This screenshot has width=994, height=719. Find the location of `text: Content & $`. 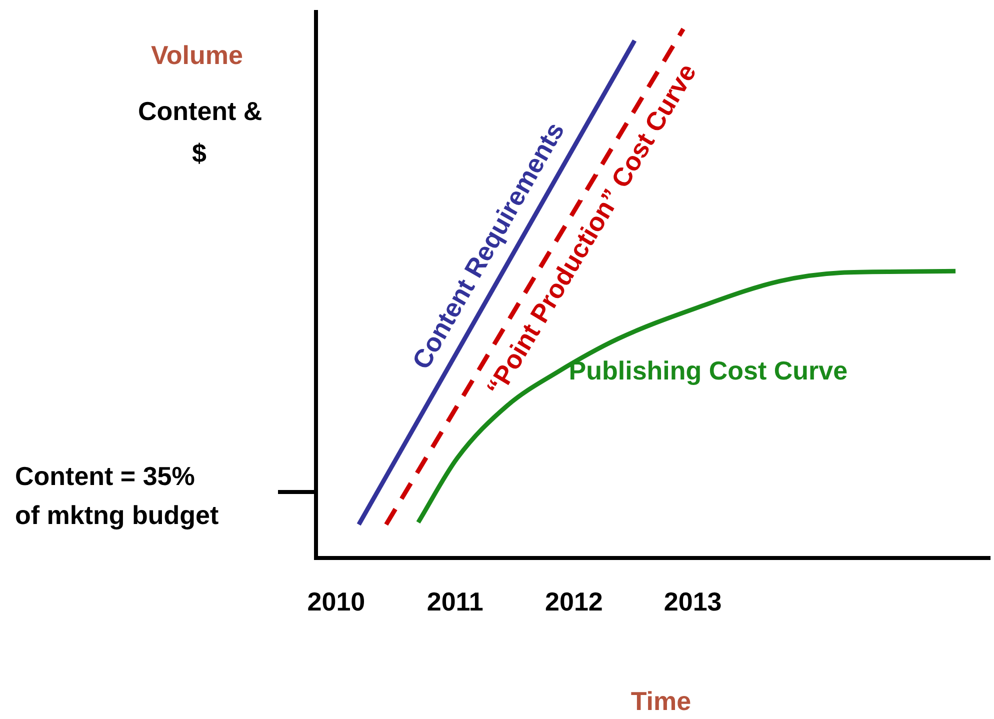

text: Content & $ is located at coordinates (200, 132).